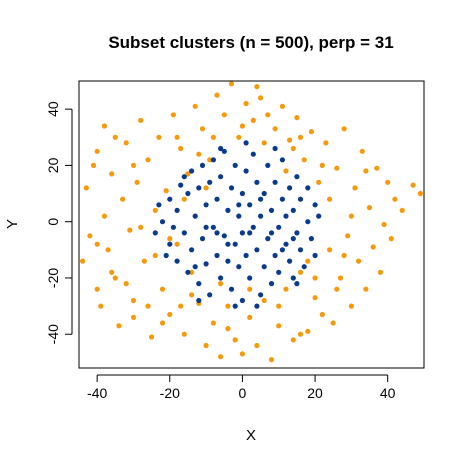  I want to click on y-tick-label: -40, so click(53, 334).